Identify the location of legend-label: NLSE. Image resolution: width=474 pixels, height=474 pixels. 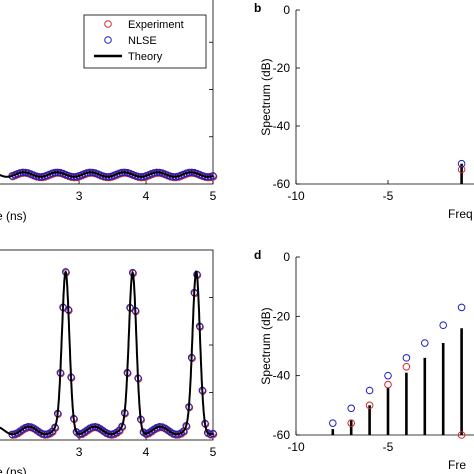
(142, 41).